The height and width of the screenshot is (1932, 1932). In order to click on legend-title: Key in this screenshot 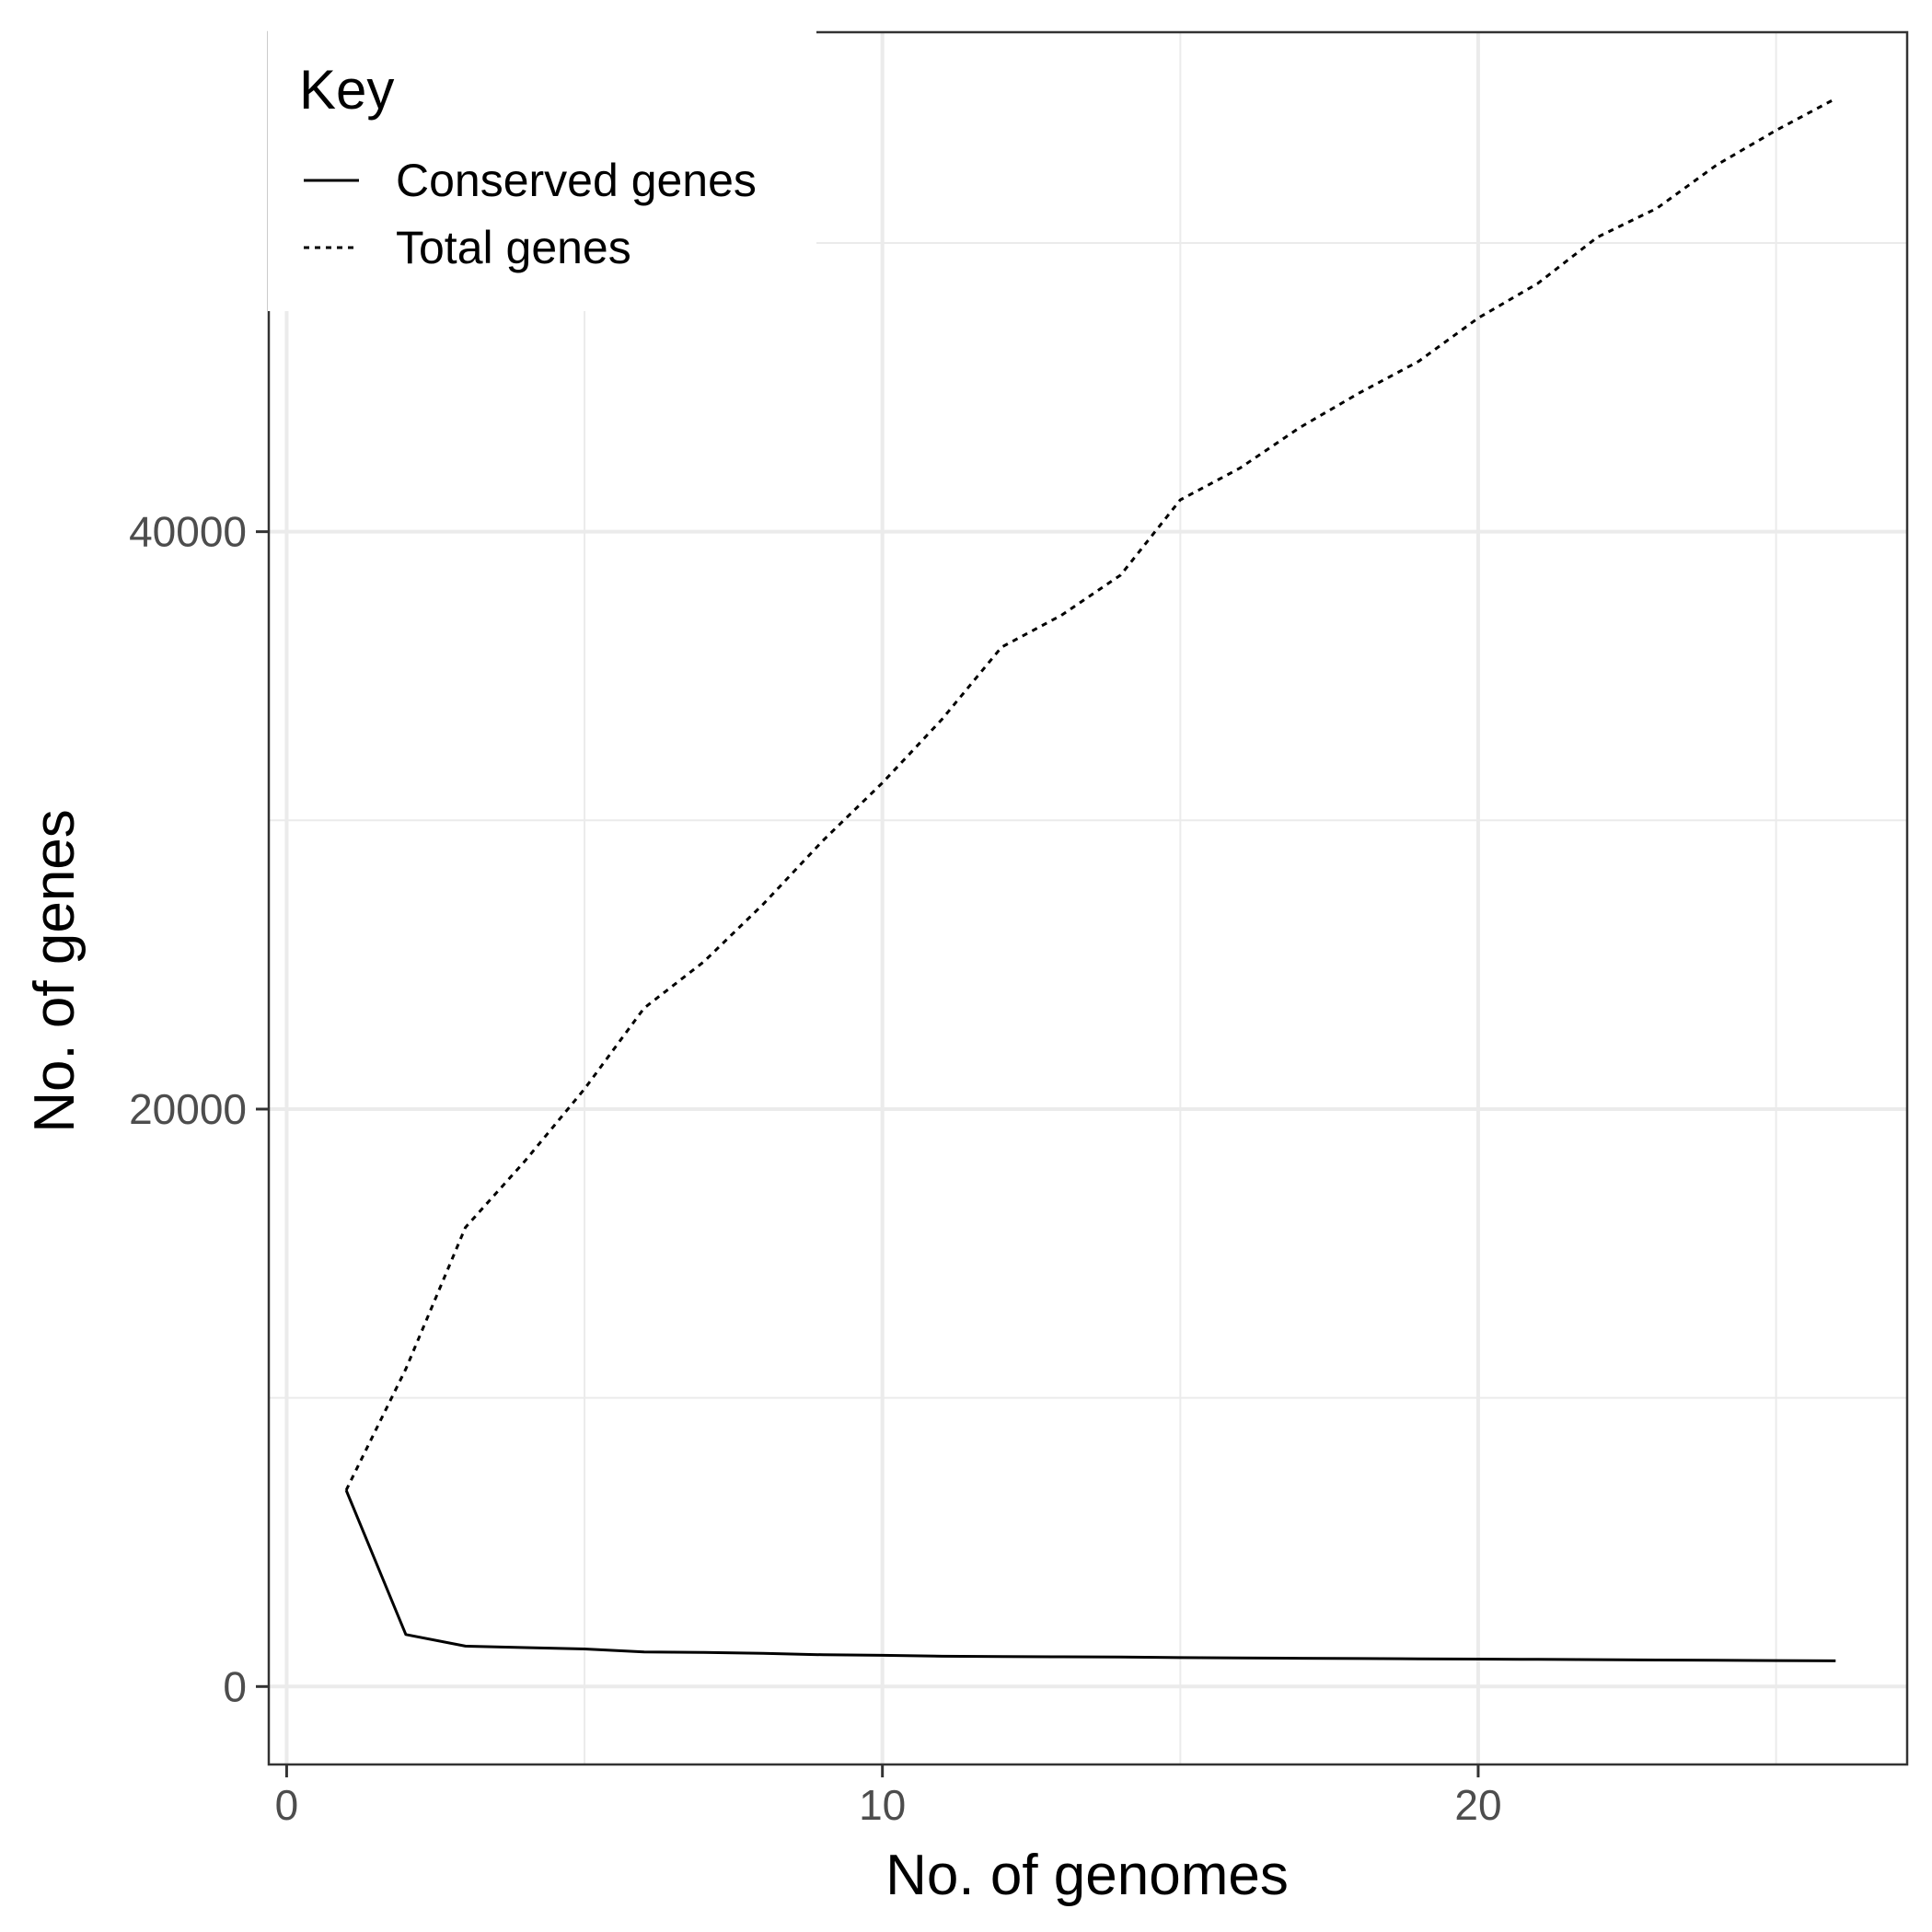, I will do `click(346, 90)`.